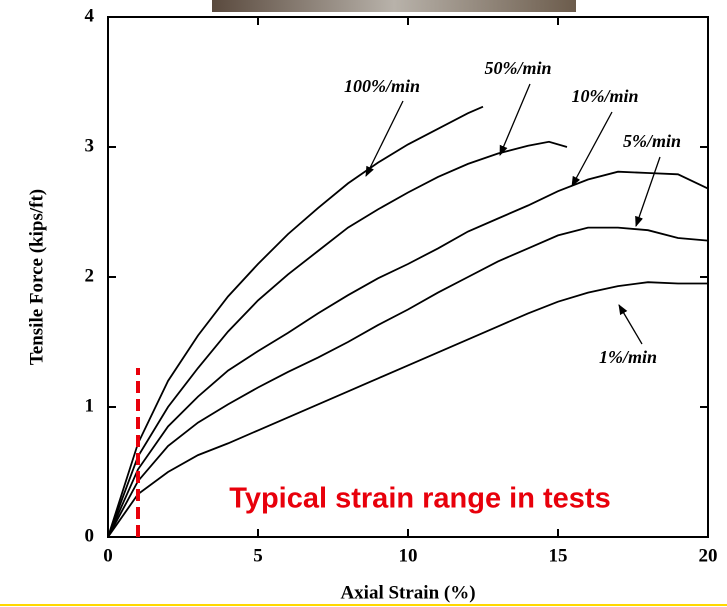  What do you see at coordinates (517, 68) in the screenshot?
I see `series-label: 50%/min` at bounding box center [517, 68].